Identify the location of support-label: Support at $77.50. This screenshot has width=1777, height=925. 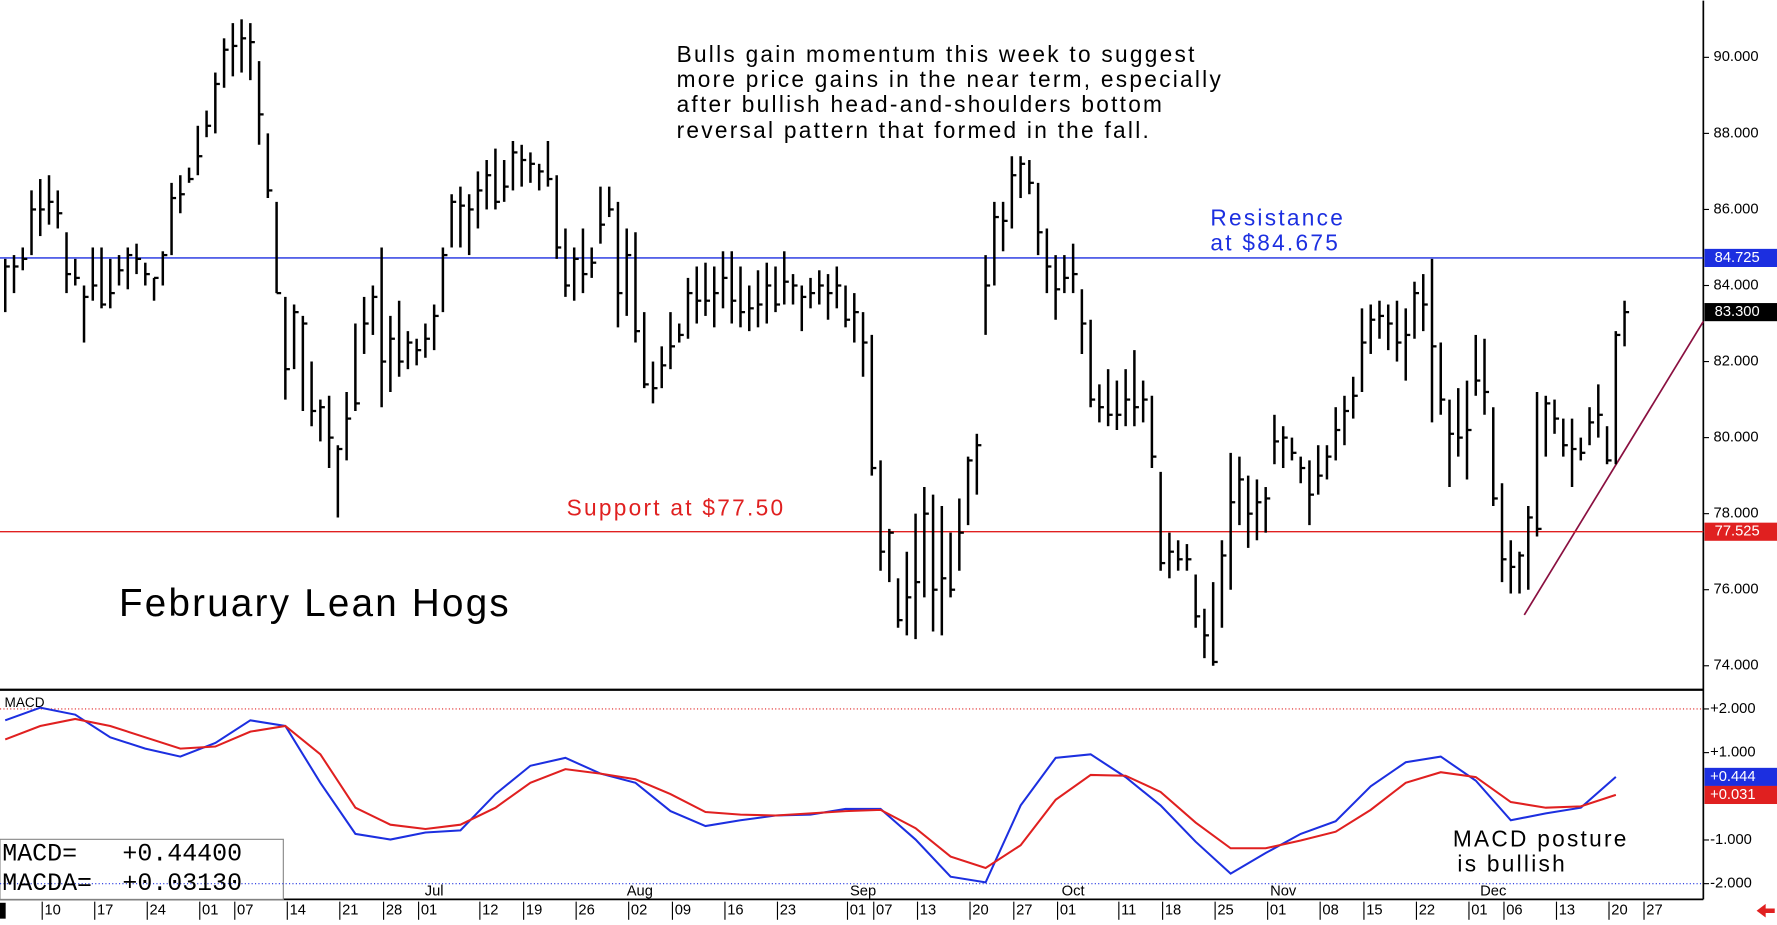
(676, 508).